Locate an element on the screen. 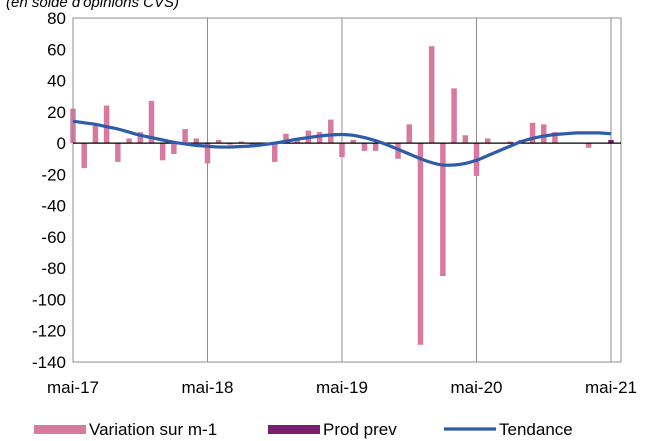  x-tick-label: mai-17 is located at coordinates (73, 387).